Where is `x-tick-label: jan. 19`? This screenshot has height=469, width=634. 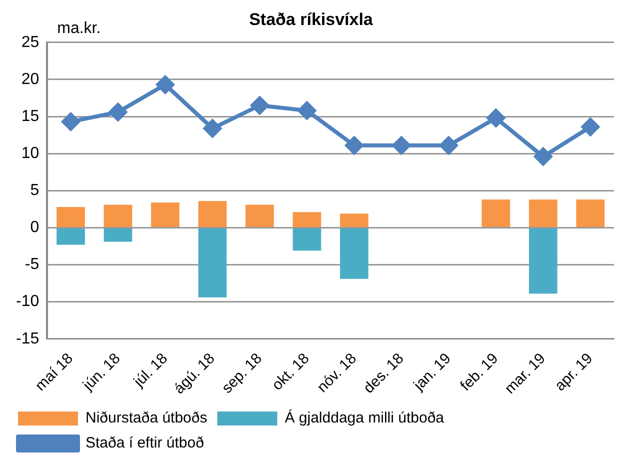
x-tick-label: jan. 19 is located at coordinates (432, 372).